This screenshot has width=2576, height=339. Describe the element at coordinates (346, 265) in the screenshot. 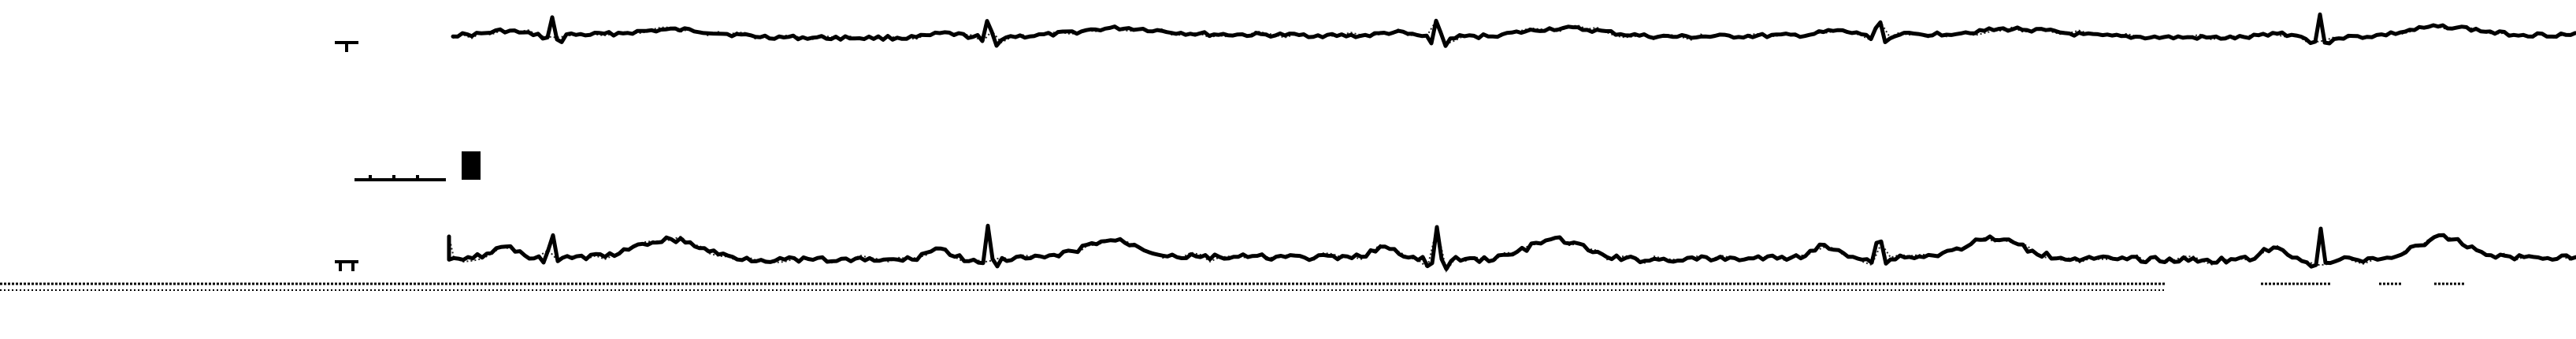

I see `lower-lead-marker` at that location.